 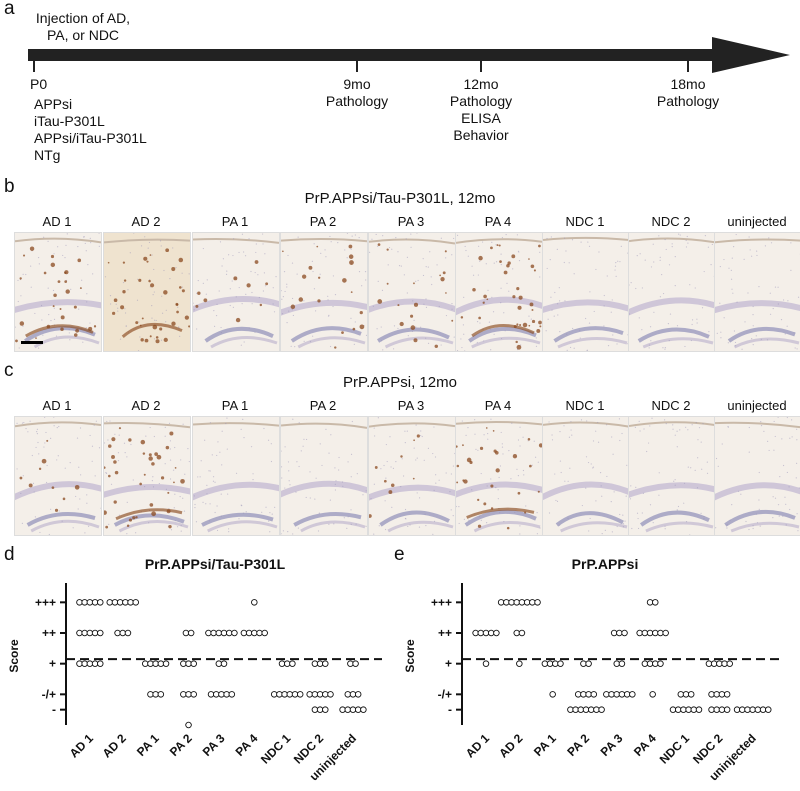 I want to click on injection-line-2: PA, or NDC, so click(x=83, y=35).